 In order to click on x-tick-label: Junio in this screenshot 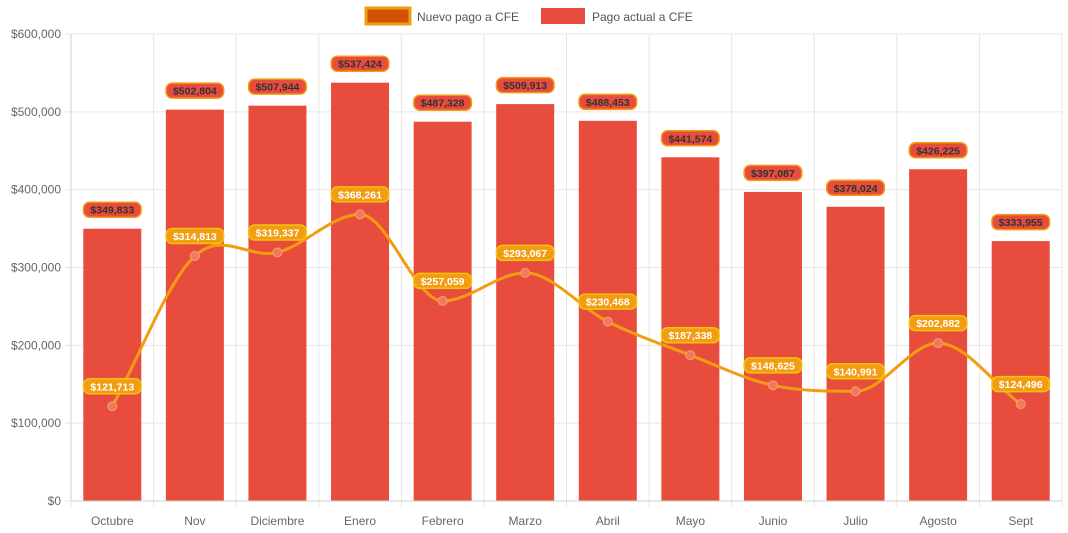, I will do `click(773, 521)`.